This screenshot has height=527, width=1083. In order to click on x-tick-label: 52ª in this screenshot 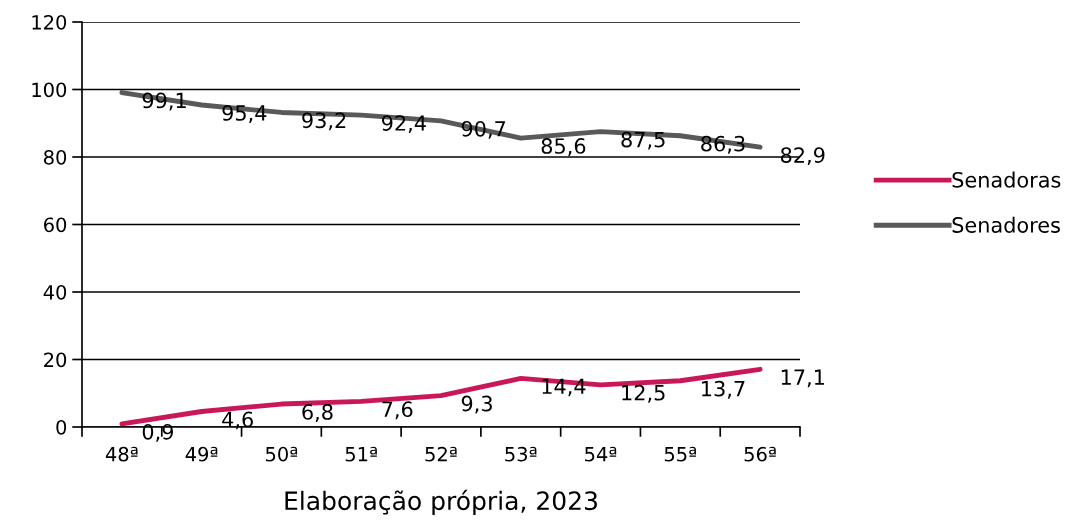, I will do `click(441, 454)`.